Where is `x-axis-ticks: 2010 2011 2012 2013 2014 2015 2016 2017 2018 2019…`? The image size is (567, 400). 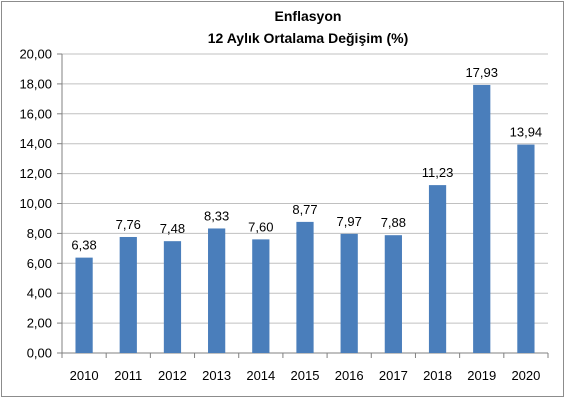 x-axis-ticks: 2010 2011 2012 2013 2014 2015 2016 2017 2018 2019… is located at coordinates (305, 368).